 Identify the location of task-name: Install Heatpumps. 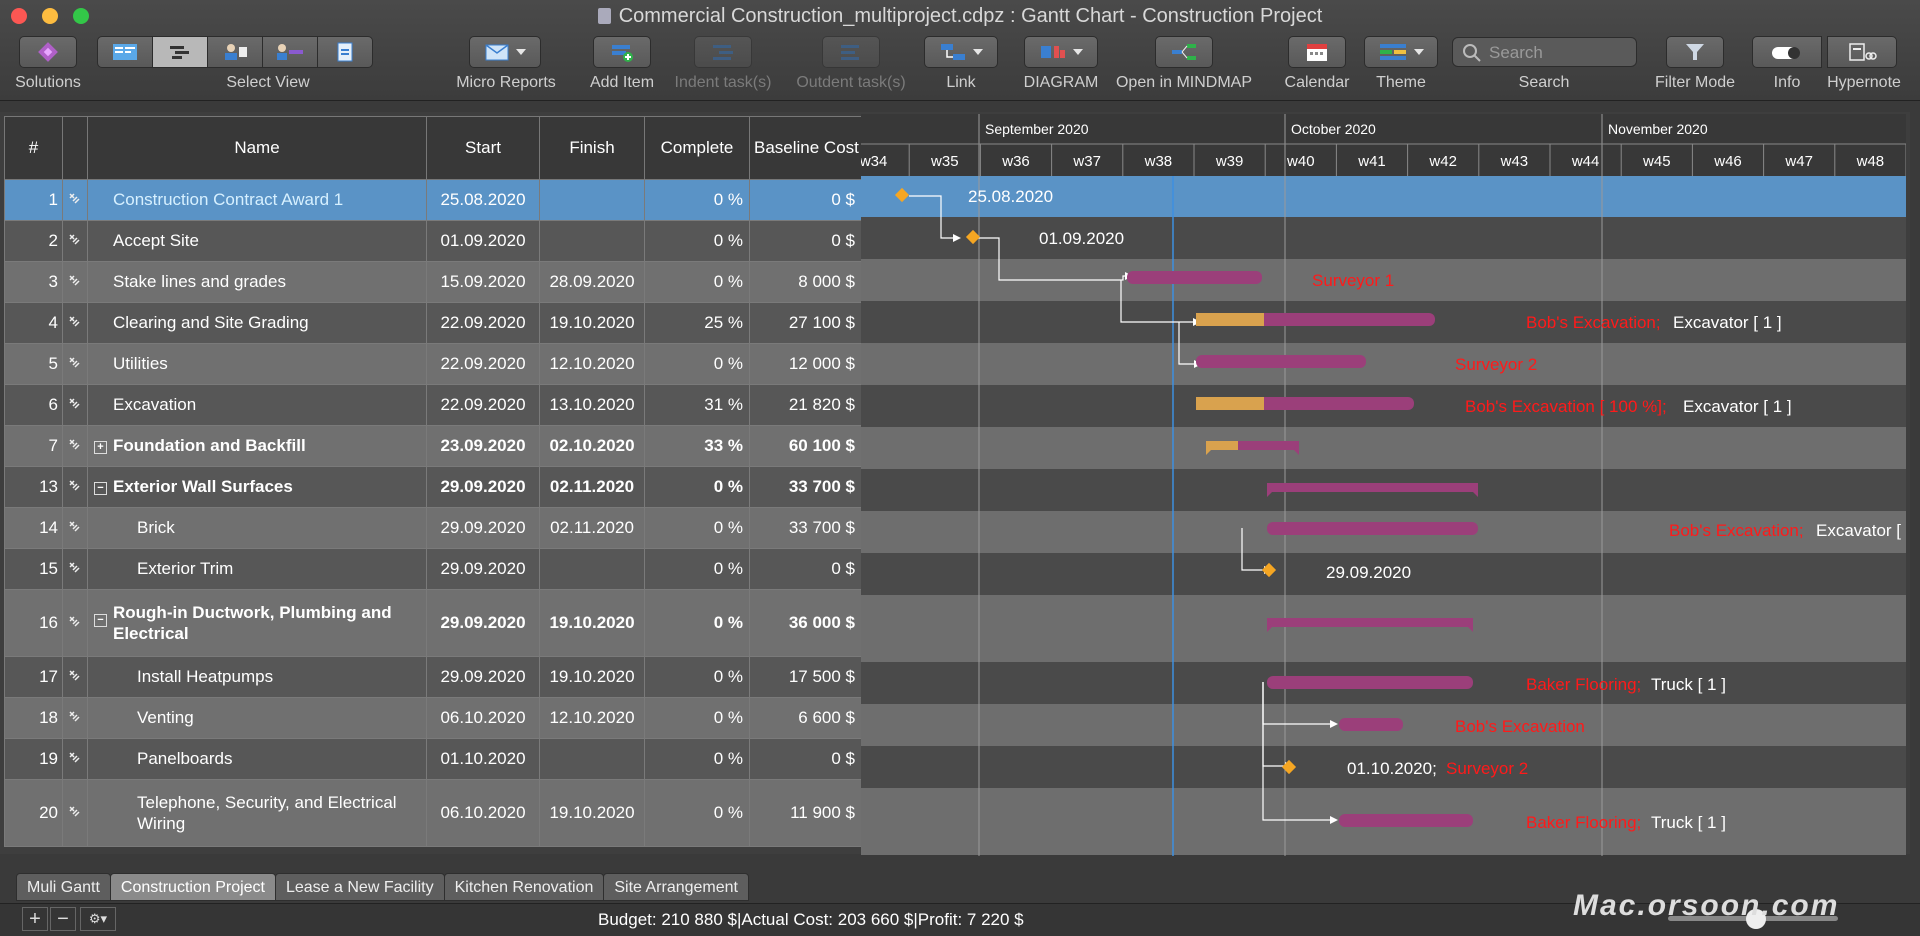
(257, 677).